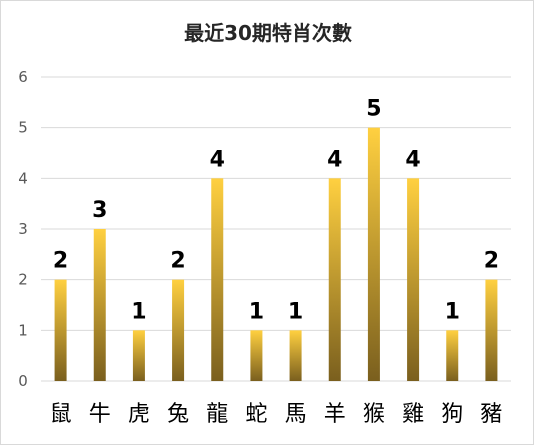  Describe the element at coordinates (23, 330) in the screenshot. I see `y-tick-label: 1` at that location.